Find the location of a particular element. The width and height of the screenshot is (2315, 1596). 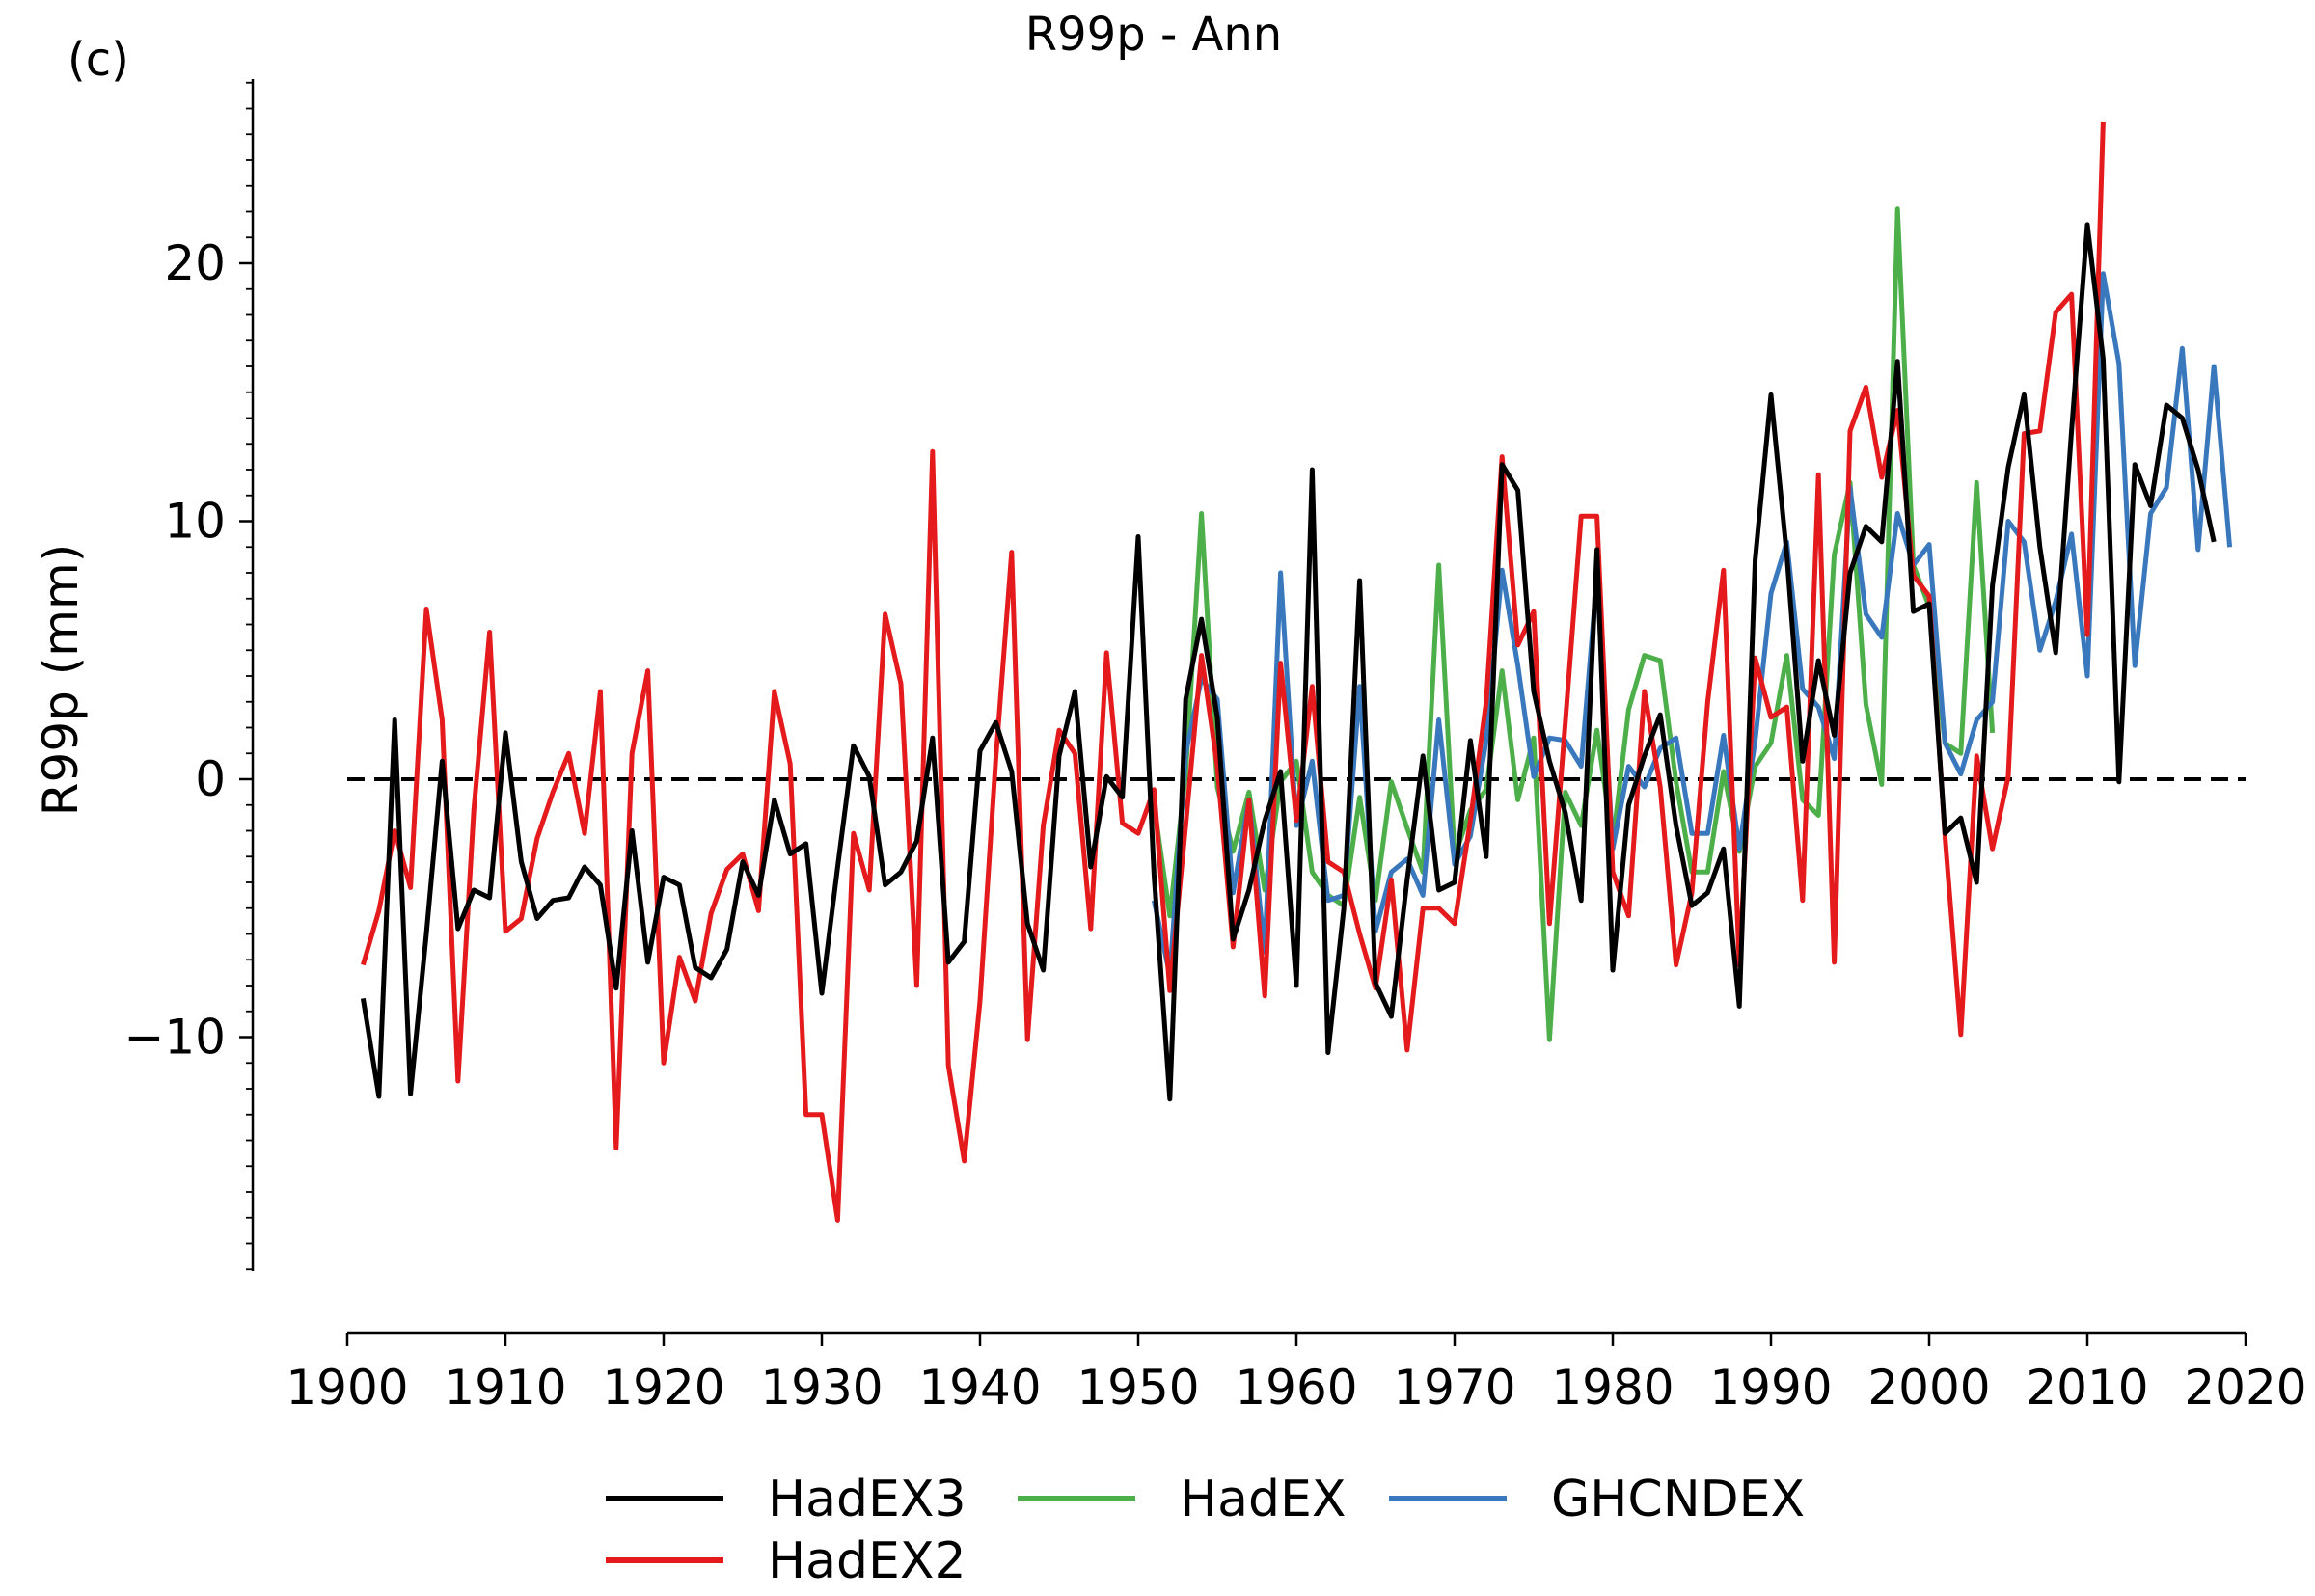

x-tick-label: 1980 is located at coordinates (1613, 1388).